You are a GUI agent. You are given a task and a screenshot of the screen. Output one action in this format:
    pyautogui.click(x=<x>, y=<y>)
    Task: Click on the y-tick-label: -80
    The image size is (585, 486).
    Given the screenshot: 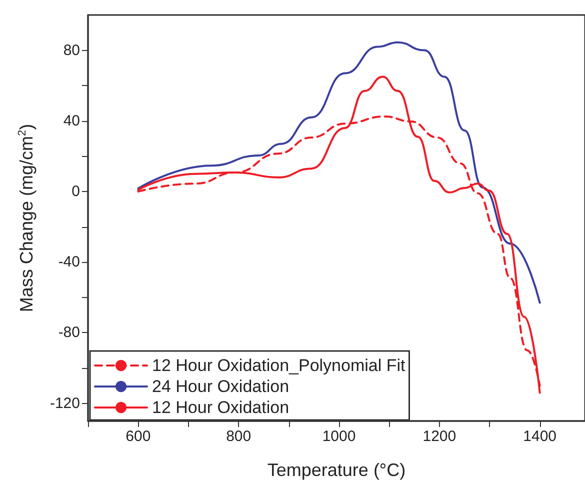 What is the action you would take?
    pyautogui.click(x=69, y=333)
    